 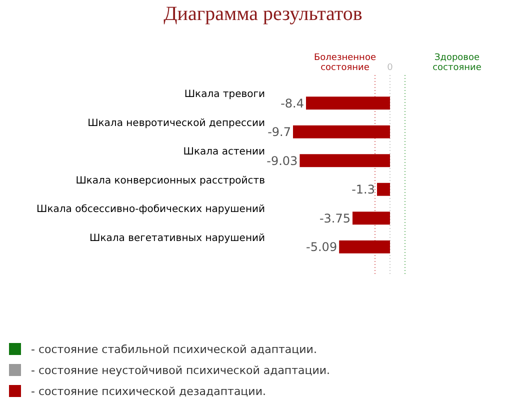 I want to click on text: 0, so click(x=390, y=68).